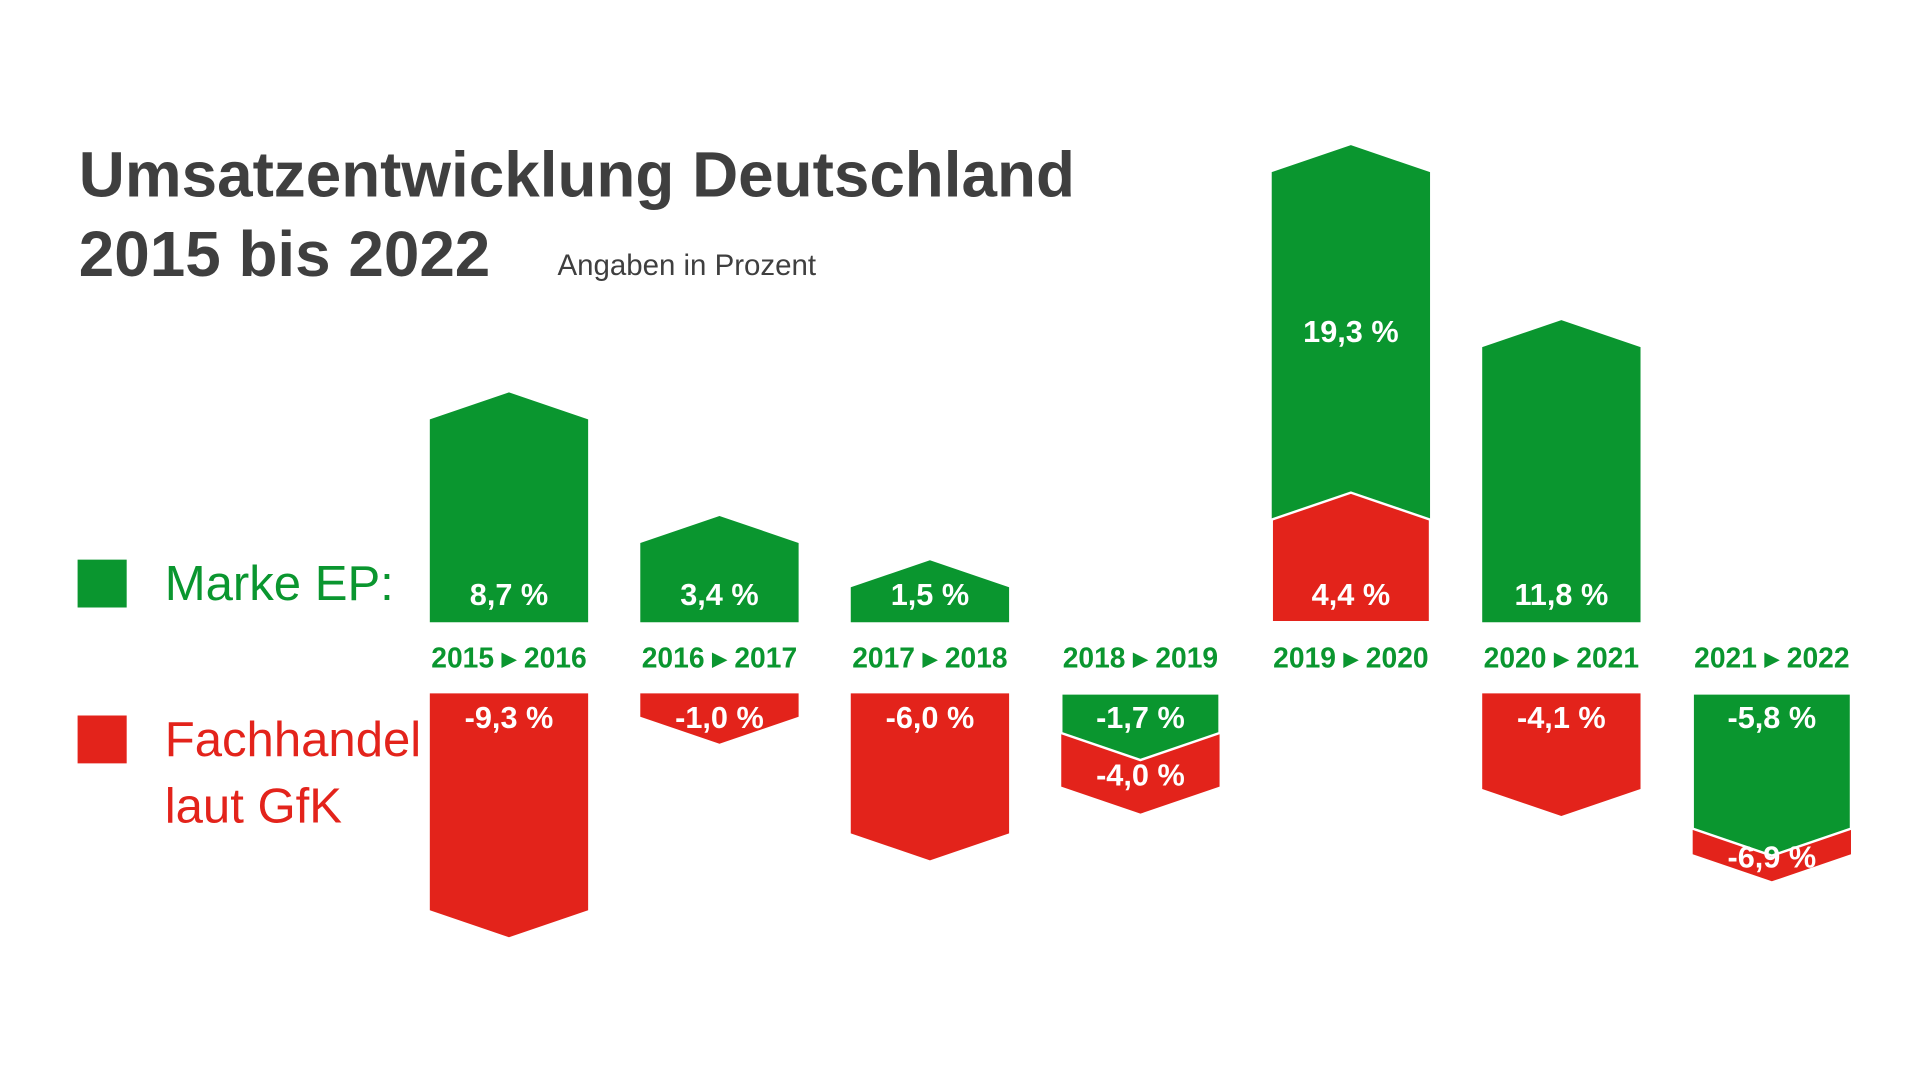 The height and width of the screenshot is (1080, 1920). I want to click on chart-title-line1: Umsatzentwicklung Deutschland, so click(577, 174).